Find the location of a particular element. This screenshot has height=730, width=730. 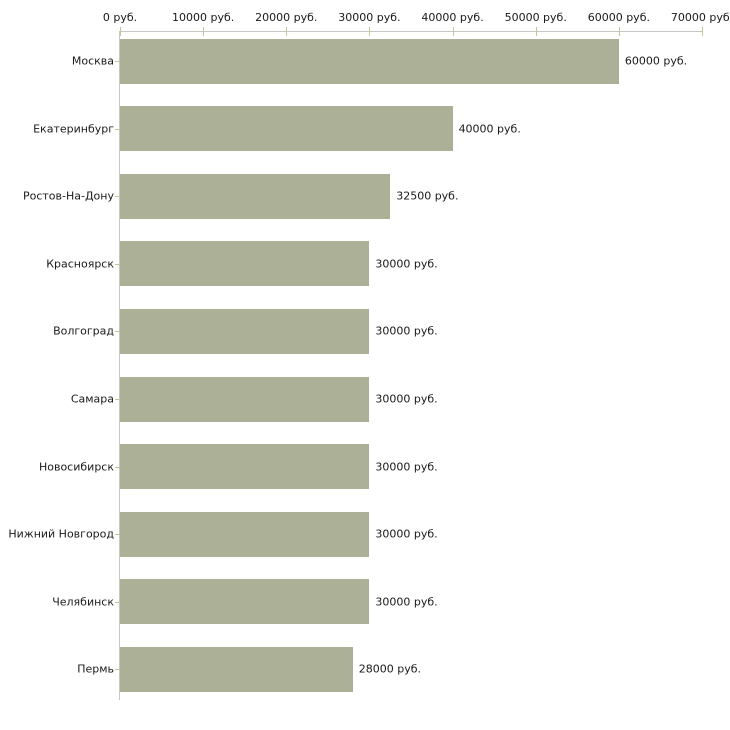

category-label: Пермь is located at coordinates (95, 669).